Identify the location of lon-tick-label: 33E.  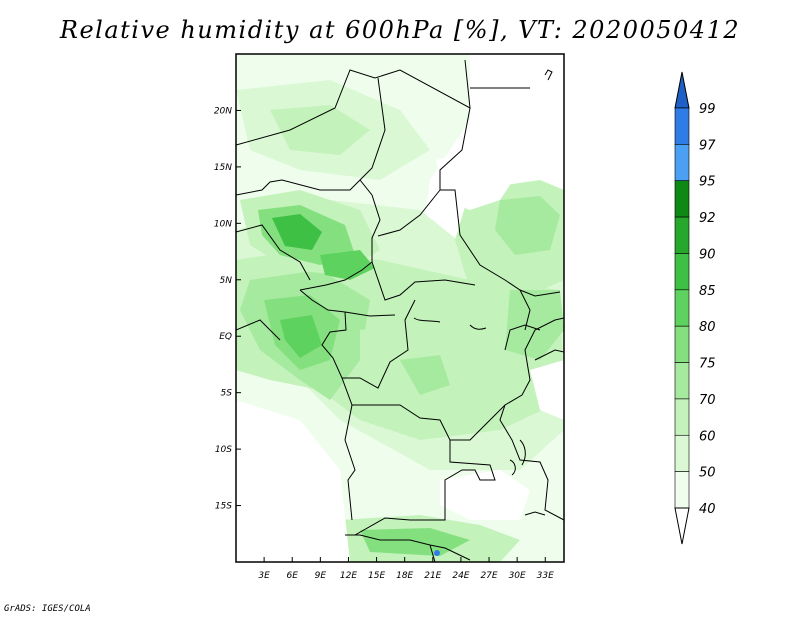
(545, 576).